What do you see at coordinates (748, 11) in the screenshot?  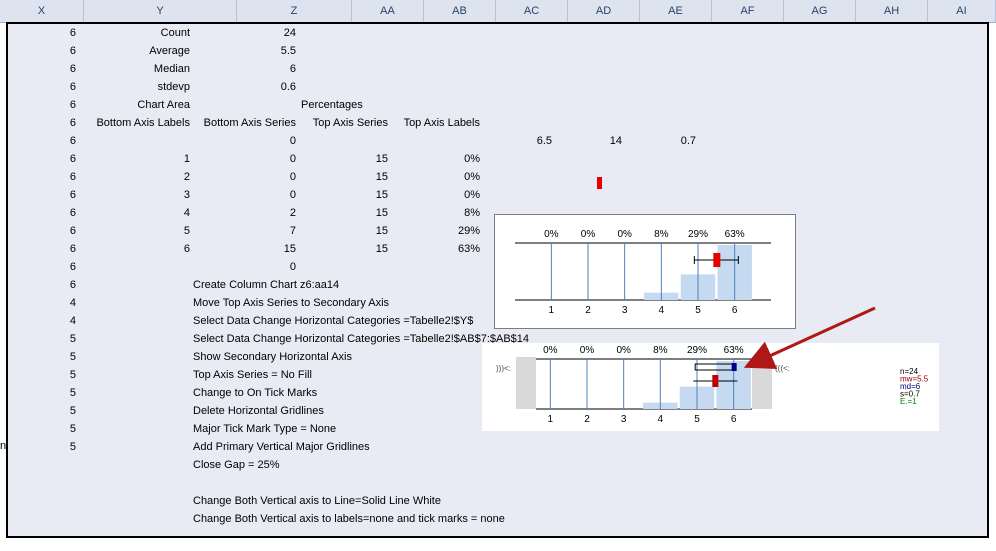 I see `column-header-af: AF` at bounding box center [748, 11].